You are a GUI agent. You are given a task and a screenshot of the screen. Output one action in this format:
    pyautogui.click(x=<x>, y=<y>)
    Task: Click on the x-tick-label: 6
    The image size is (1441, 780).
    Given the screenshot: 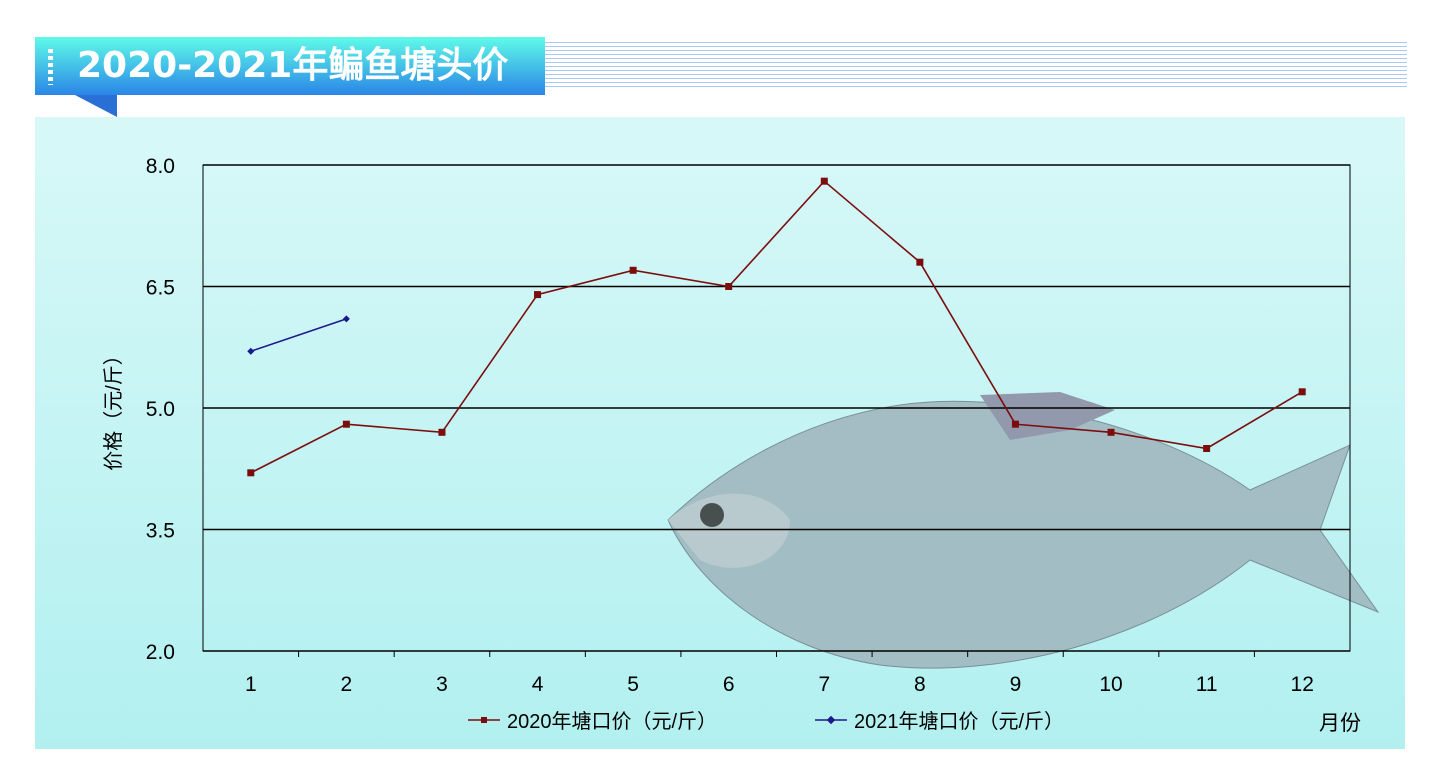 What is the action you would take?
    pyautogui.click(x=729, y=684)
    